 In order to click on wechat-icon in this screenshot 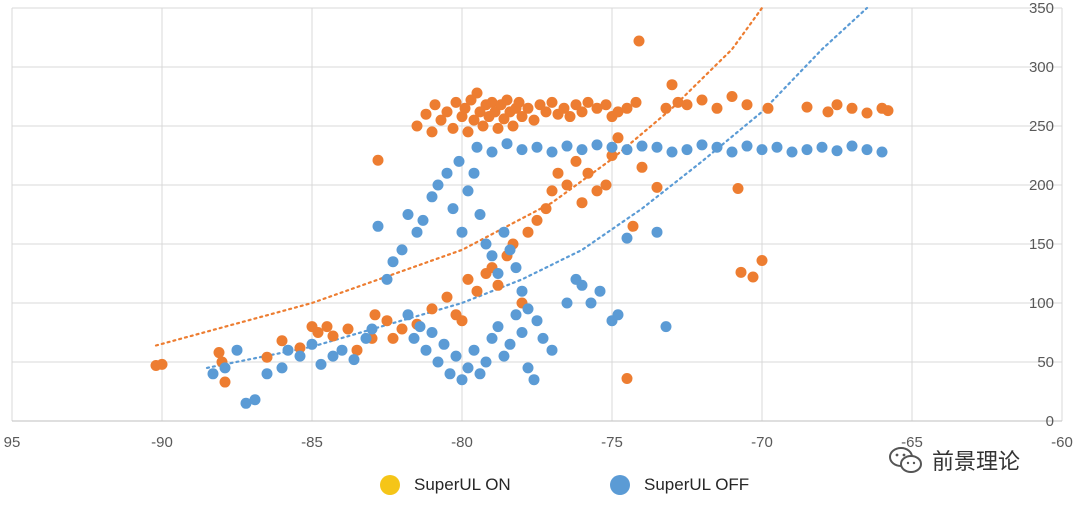, I will do `click(905, 460)`.